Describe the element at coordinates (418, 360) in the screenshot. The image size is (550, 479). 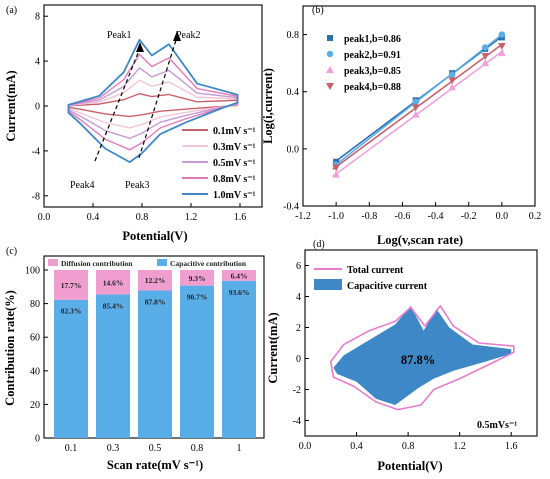
I see `panel-d-annotation: 87.8%` at that location.